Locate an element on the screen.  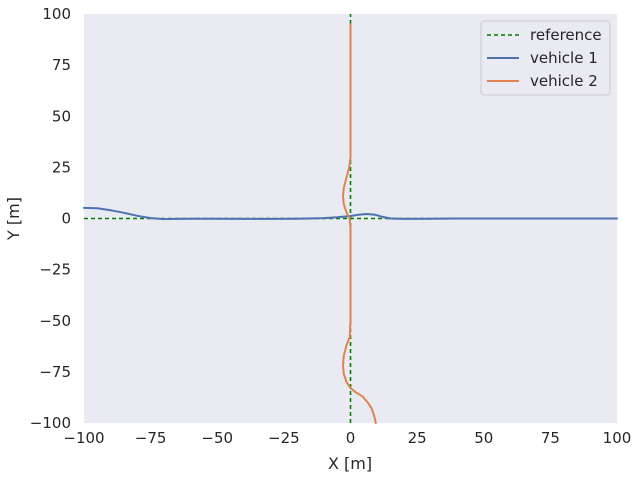
x-tick-label: 75 is located at coordinates (550, 438).